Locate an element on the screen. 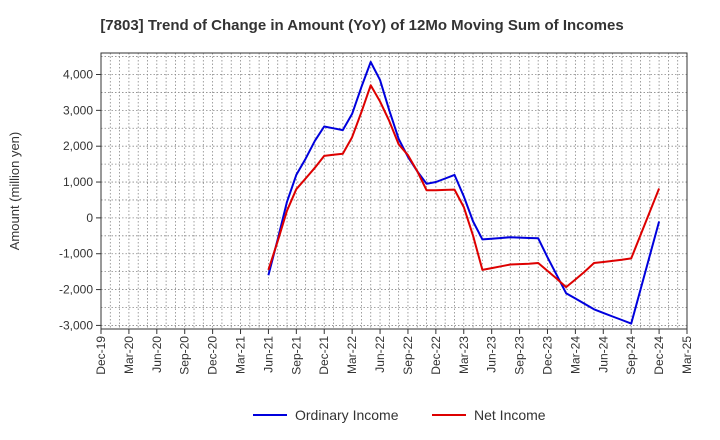  x-tick-label: Mar-21 is located at coordinates (241, 355).